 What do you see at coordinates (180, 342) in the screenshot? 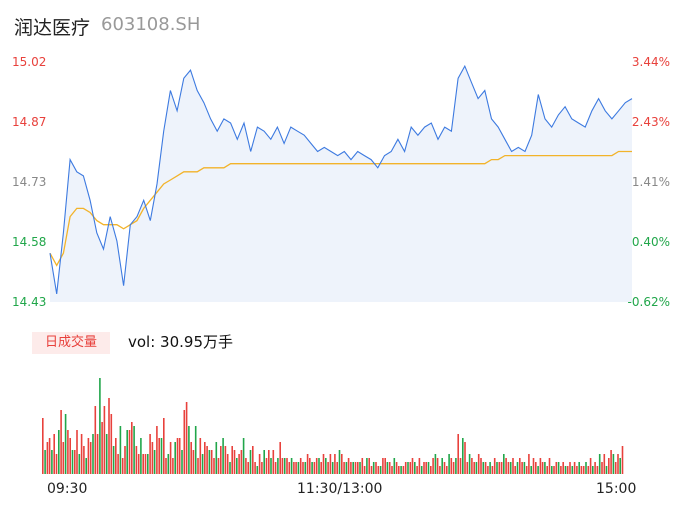
I see `volume-label: vol: 30.95万手` at bounding box center [180, 342].